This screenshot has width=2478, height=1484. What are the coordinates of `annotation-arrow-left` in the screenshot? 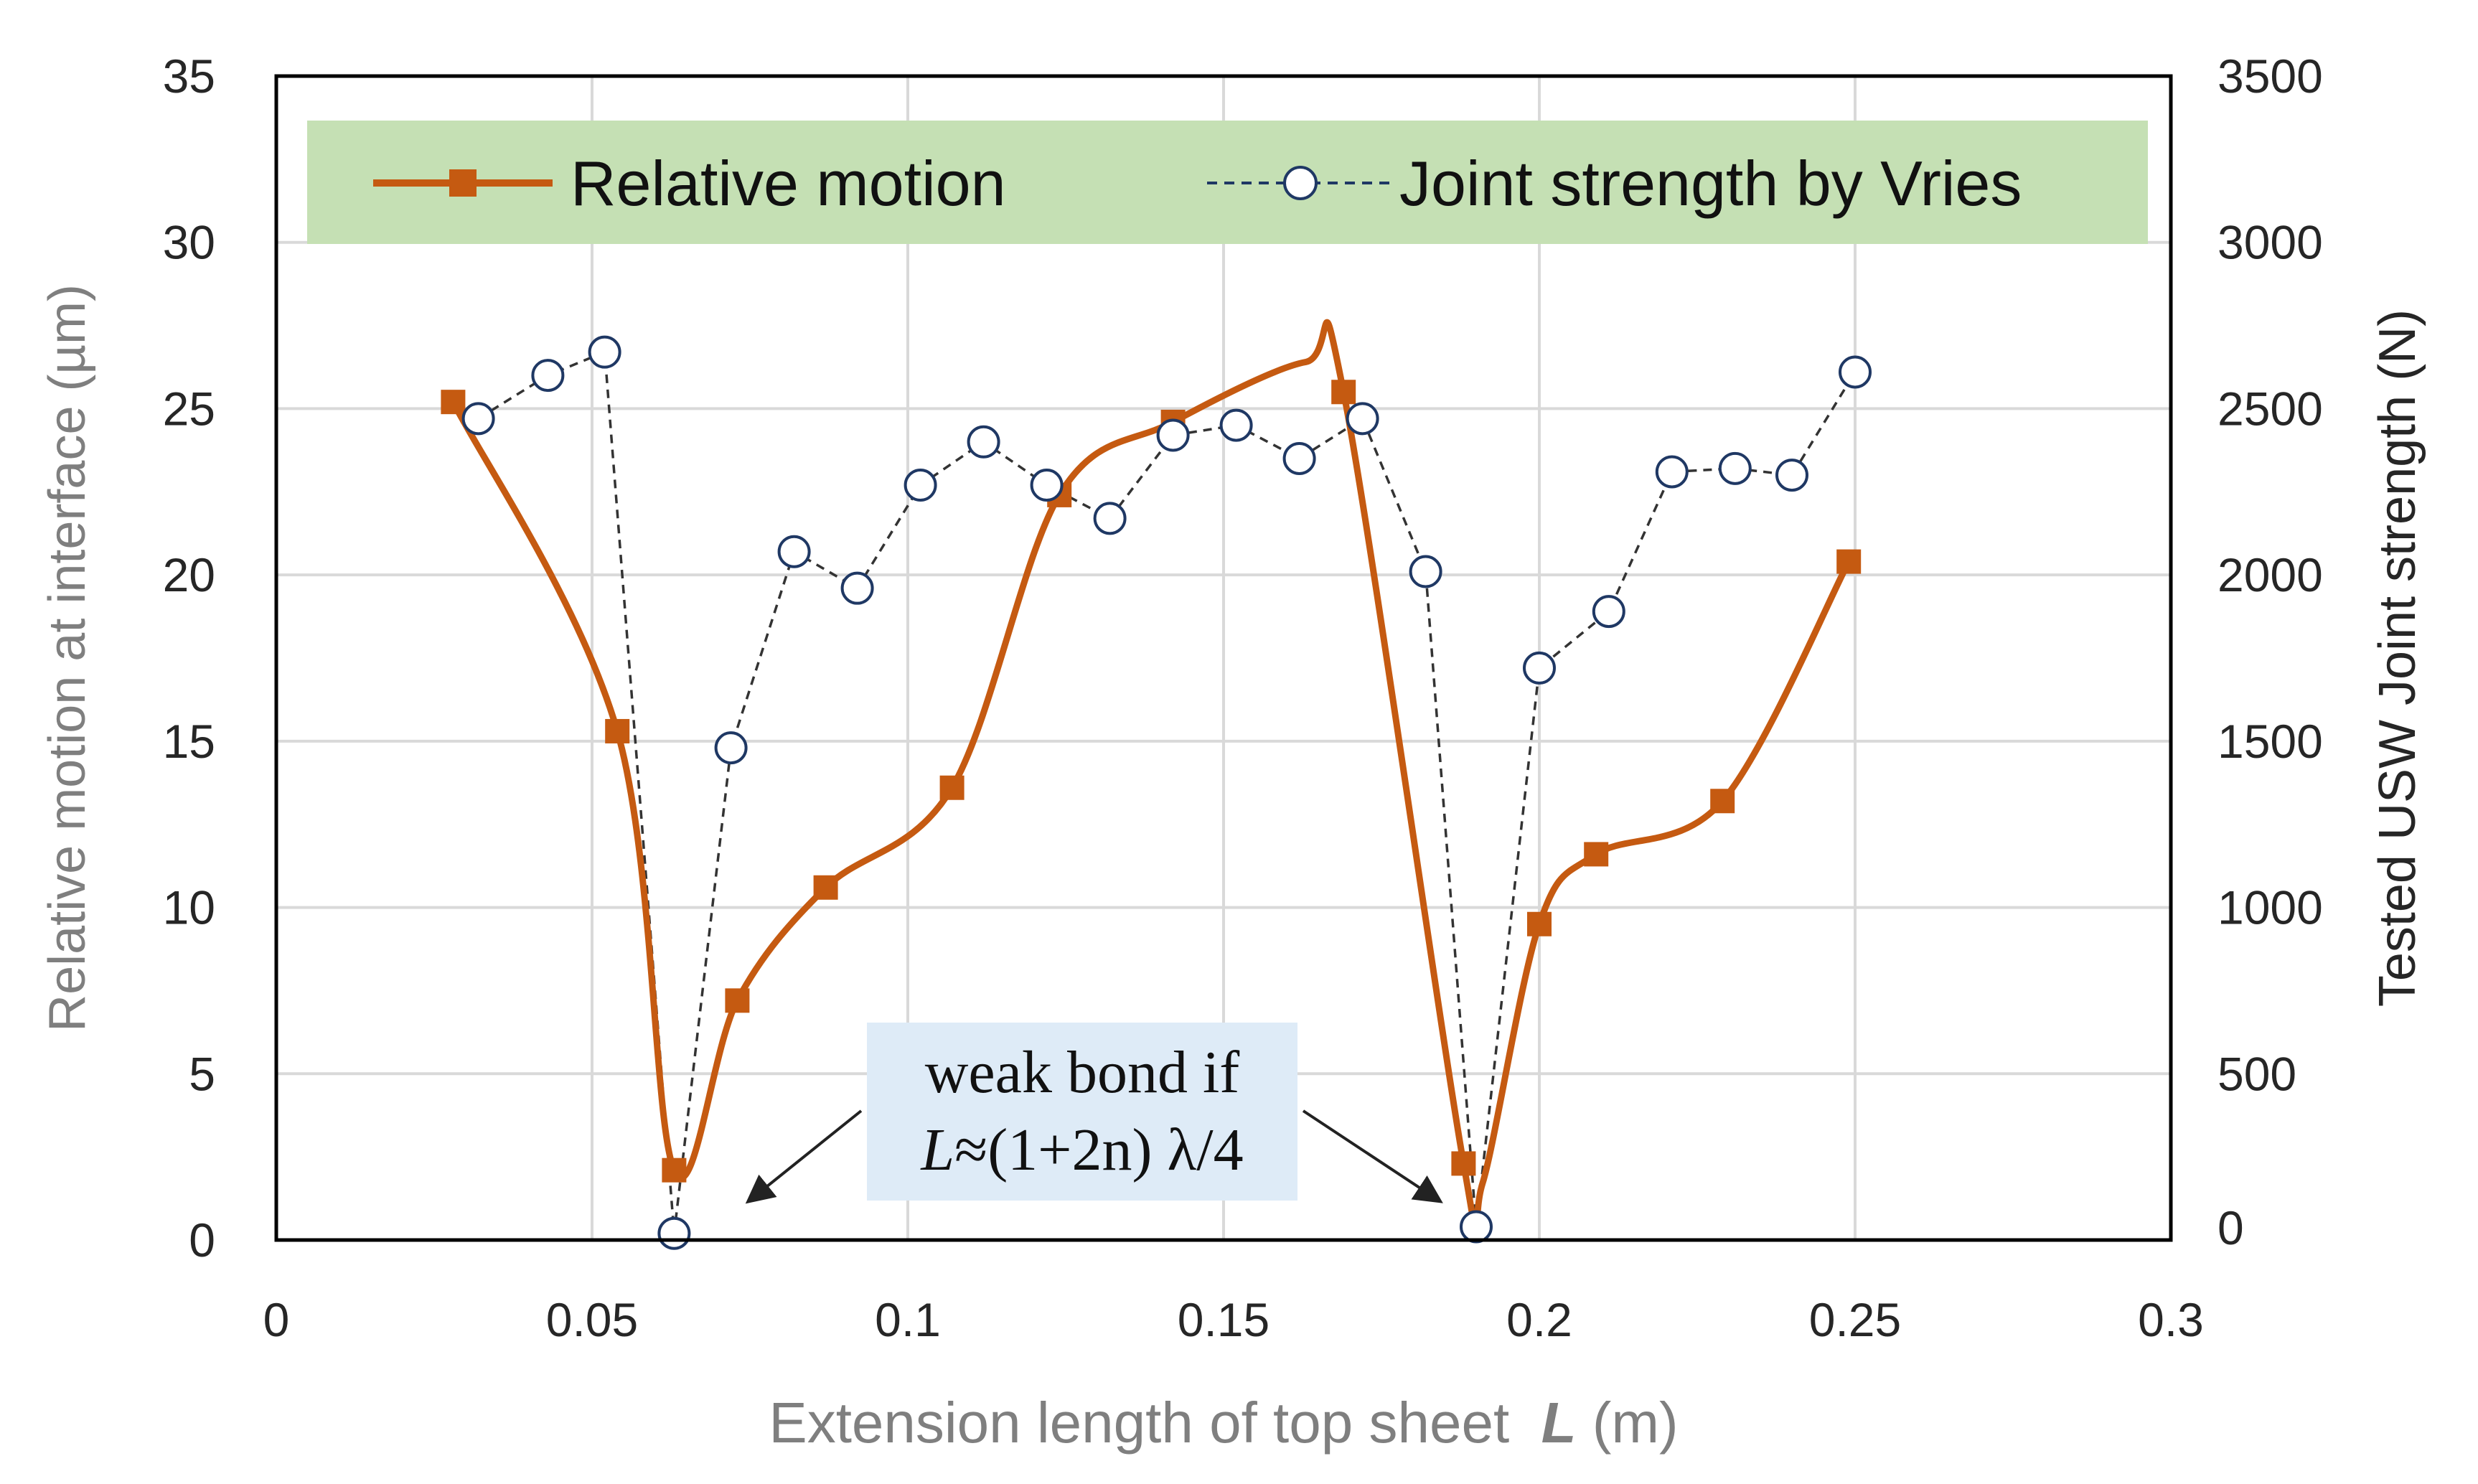 It's located at (804, 1156).